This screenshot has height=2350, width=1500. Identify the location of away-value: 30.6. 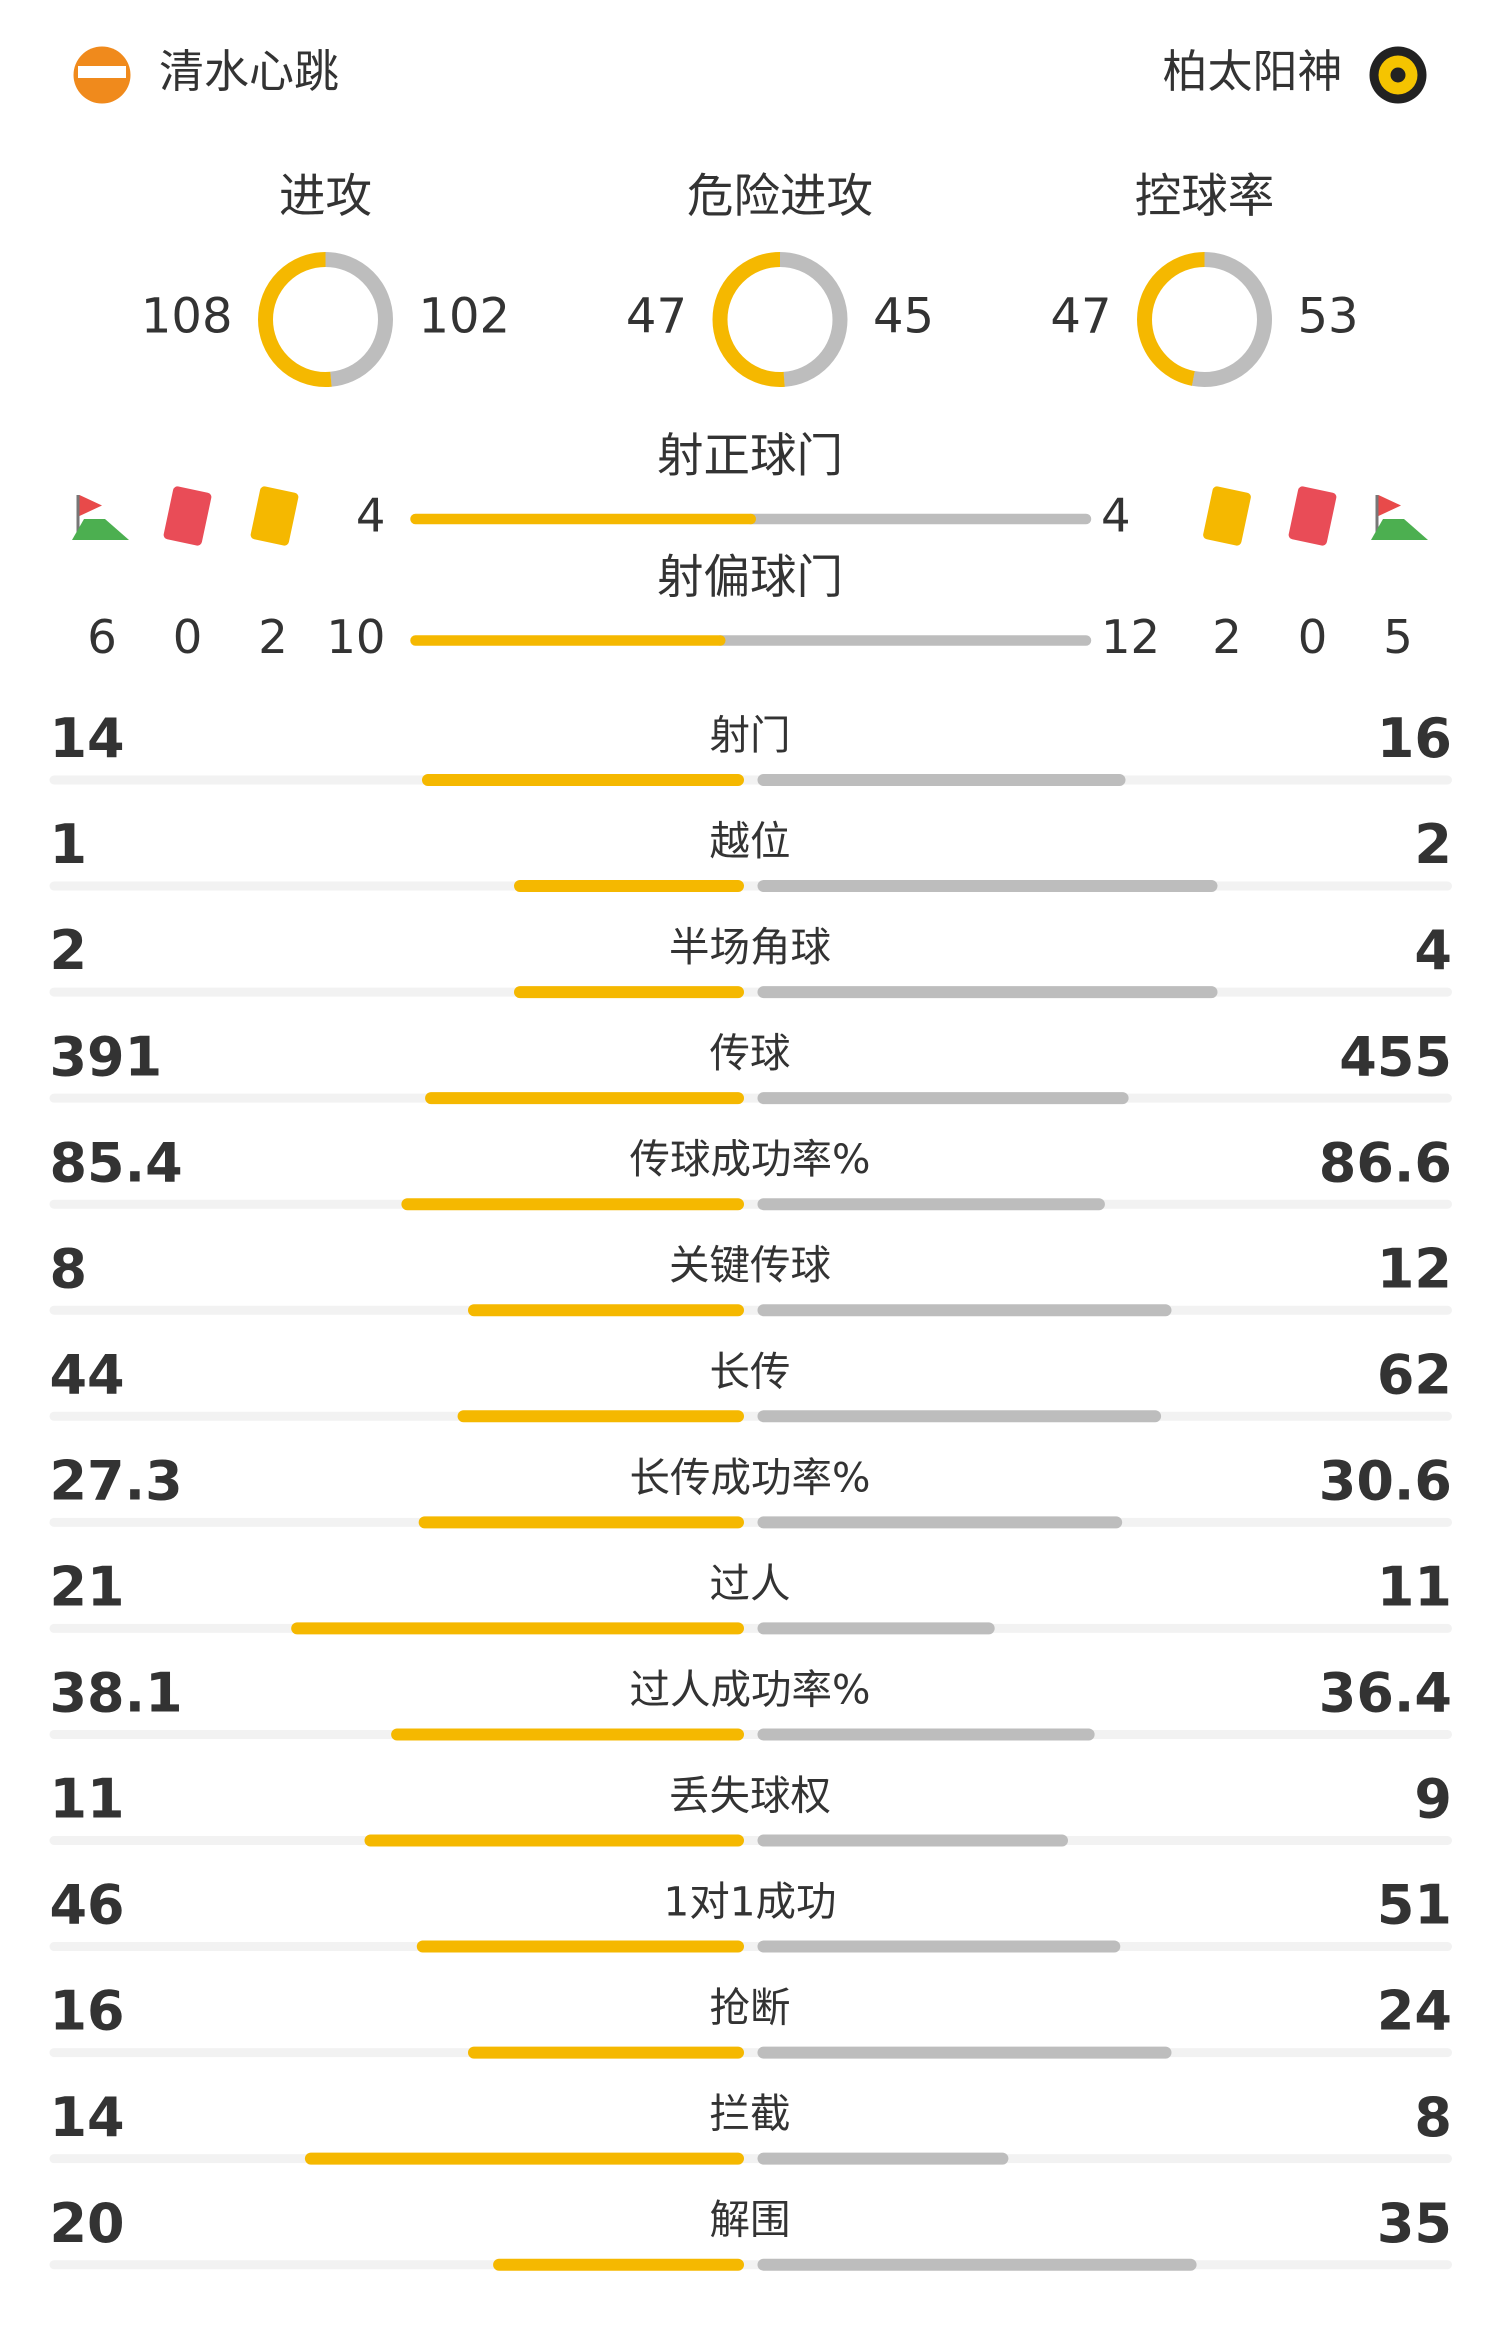
(1385, 1480).